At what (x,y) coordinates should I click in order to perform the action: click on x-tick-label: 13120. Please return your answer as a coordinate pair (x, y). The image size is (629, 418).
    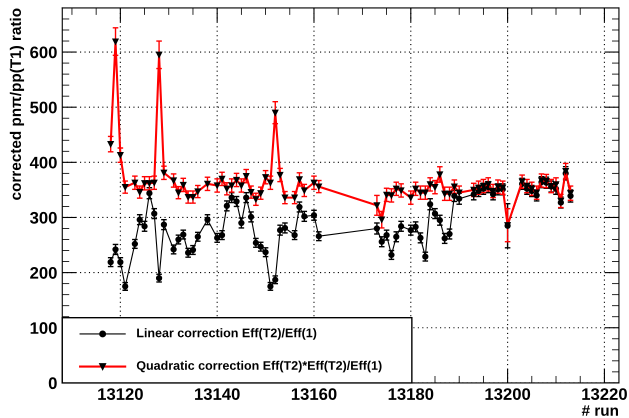
    Looking at the image, I should click on (120, 394).